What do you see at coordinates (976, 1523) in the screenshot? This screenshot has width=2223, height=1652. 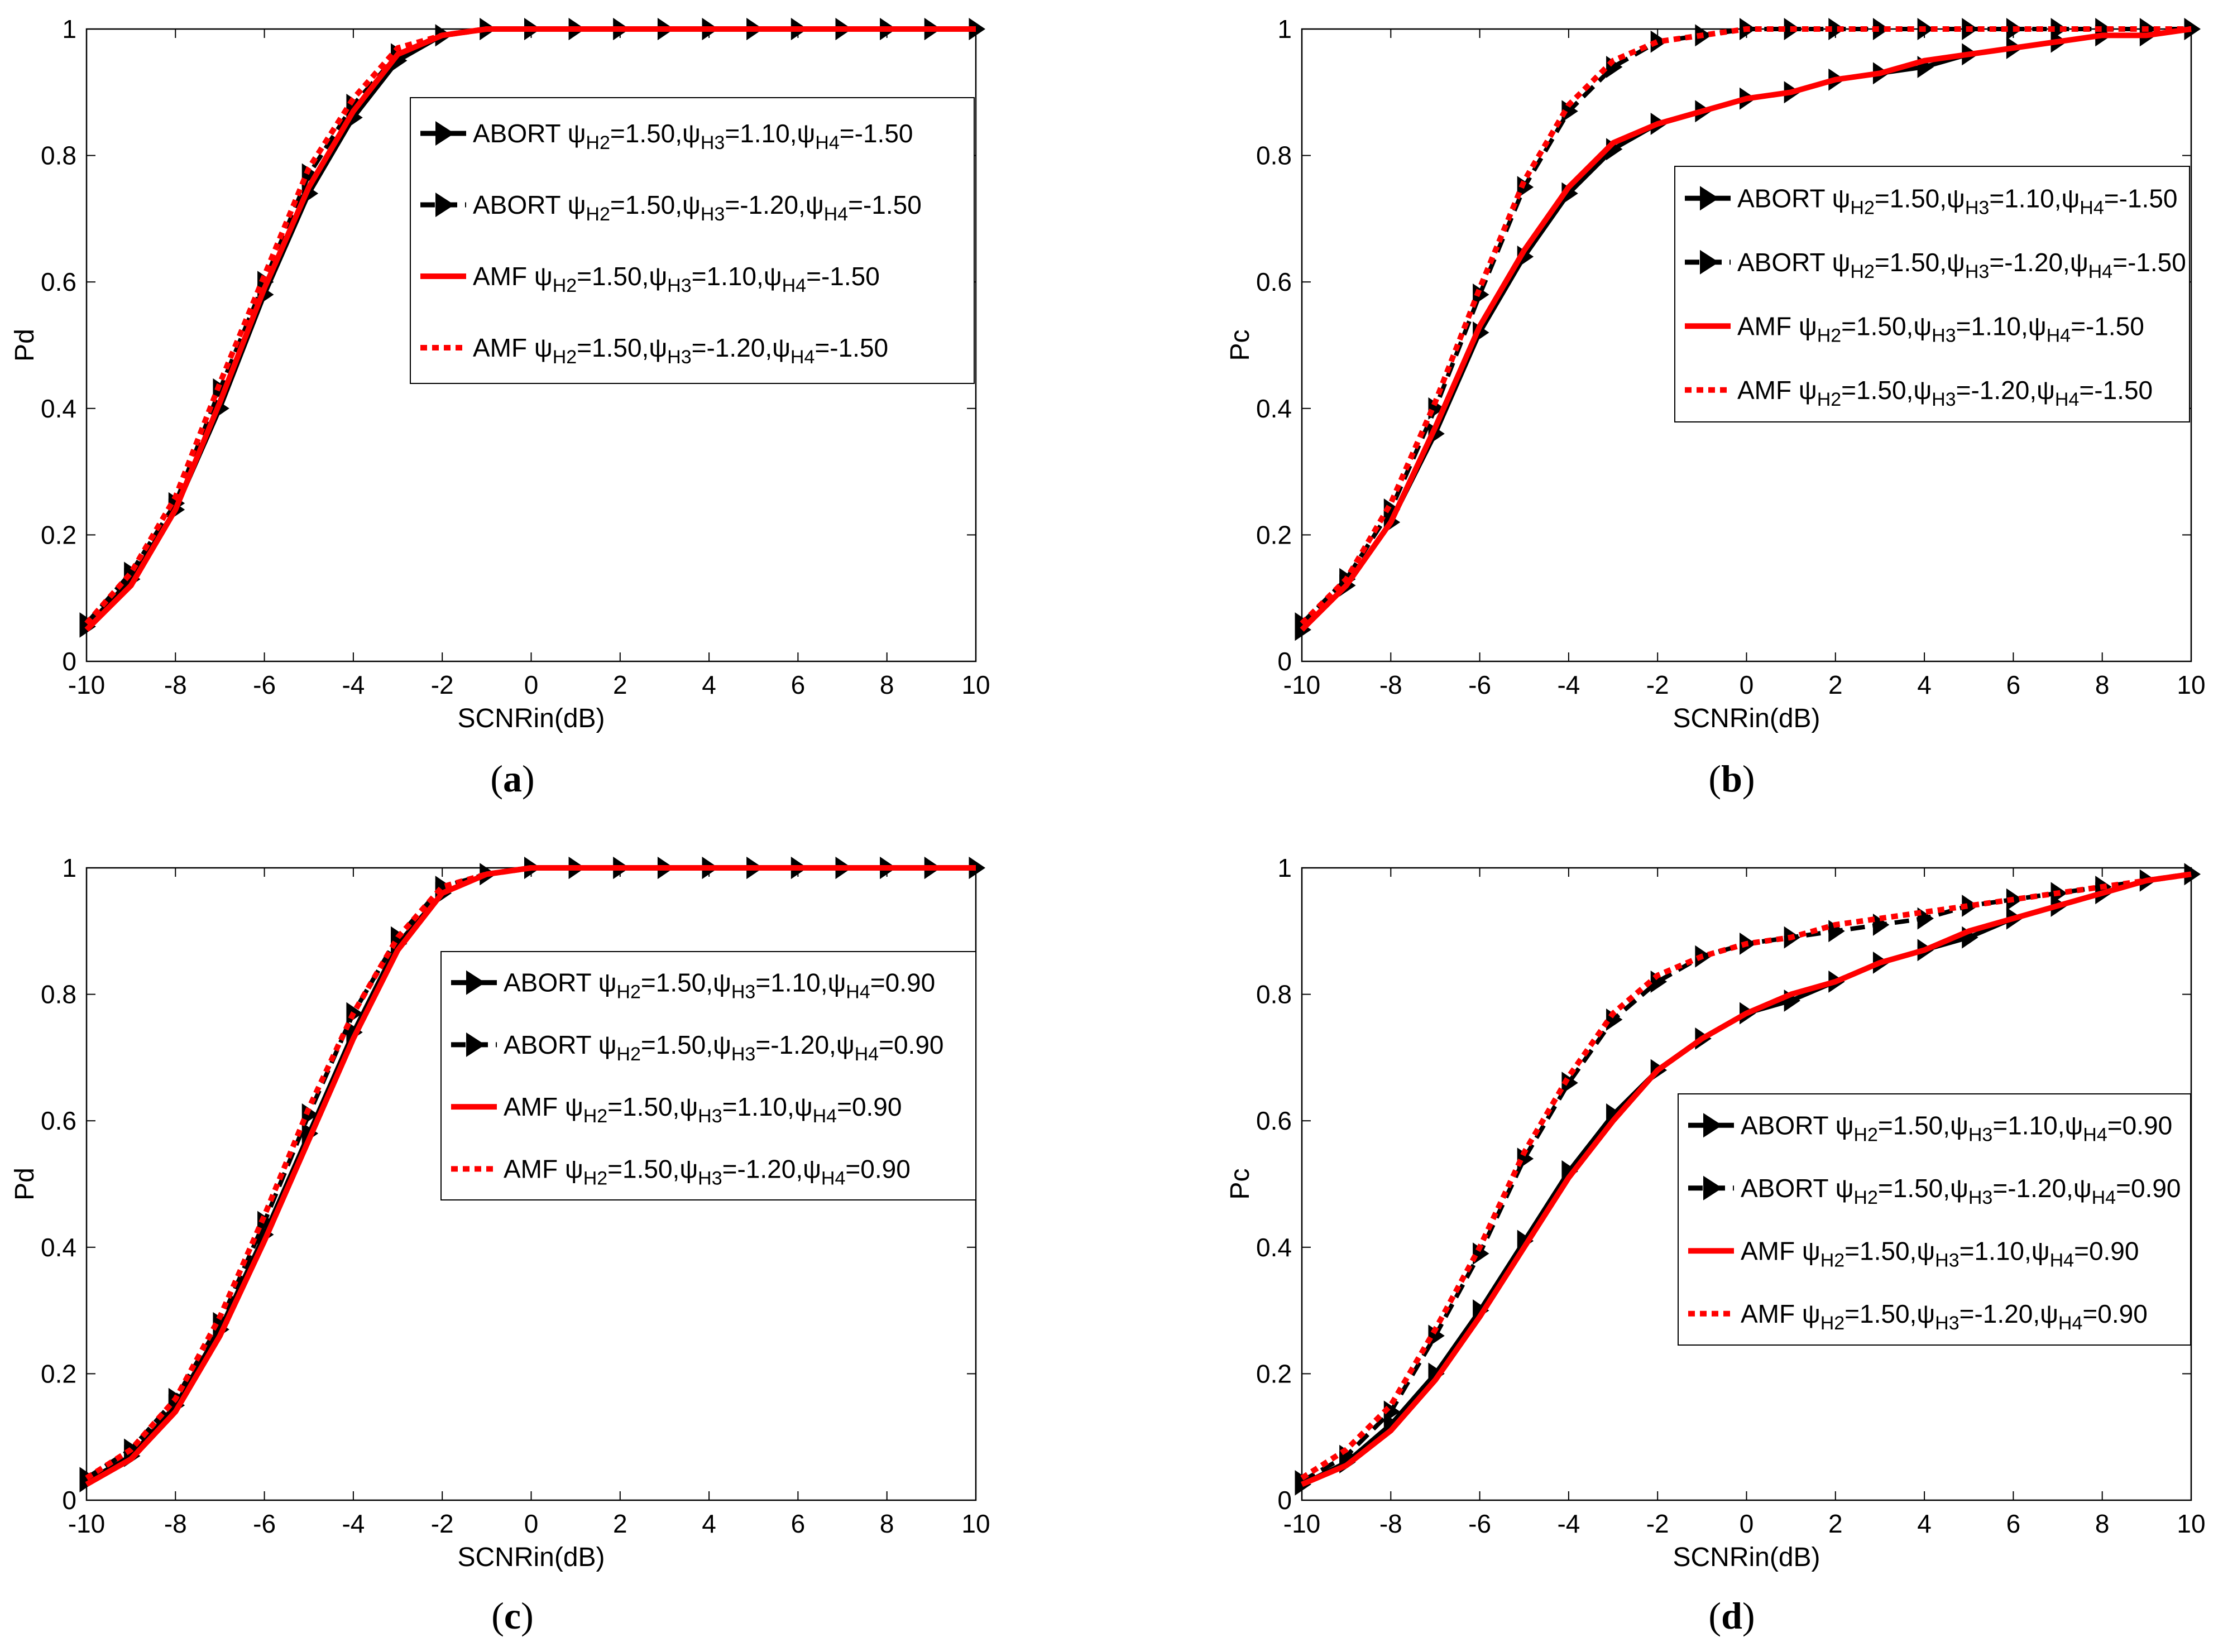 I see `chart-c-xtick-label: 10` at bounding box center [976, 1523].